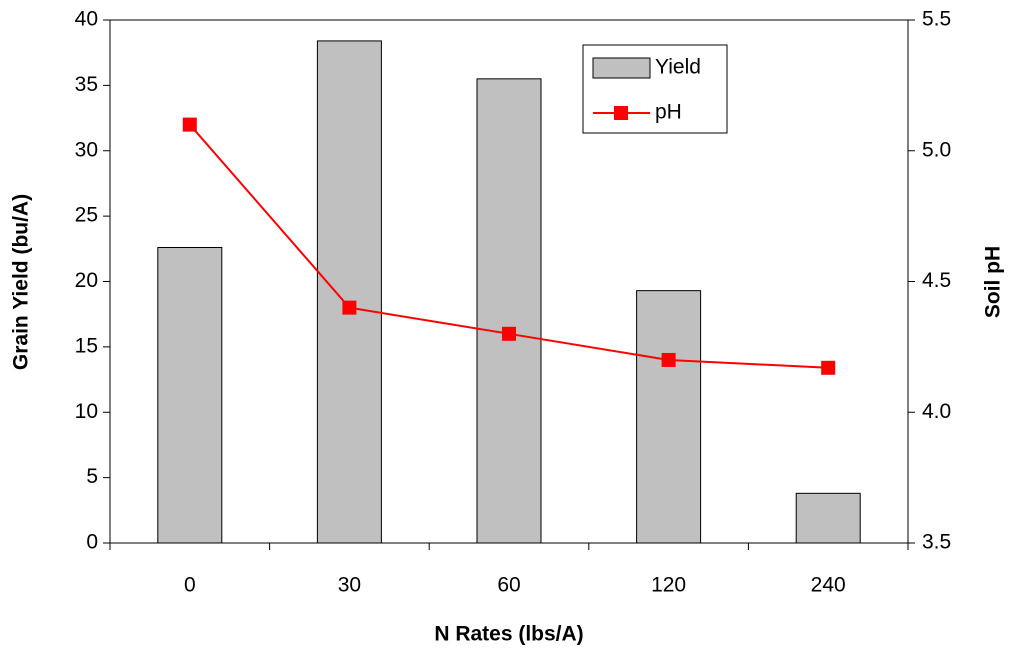 Image resolution: width=1016 pixels, height=652 pixels. What do you see at coordinates (678, 67) in the screenshot?
I see `legend-label: Yield` at bounding box center [678, 67].